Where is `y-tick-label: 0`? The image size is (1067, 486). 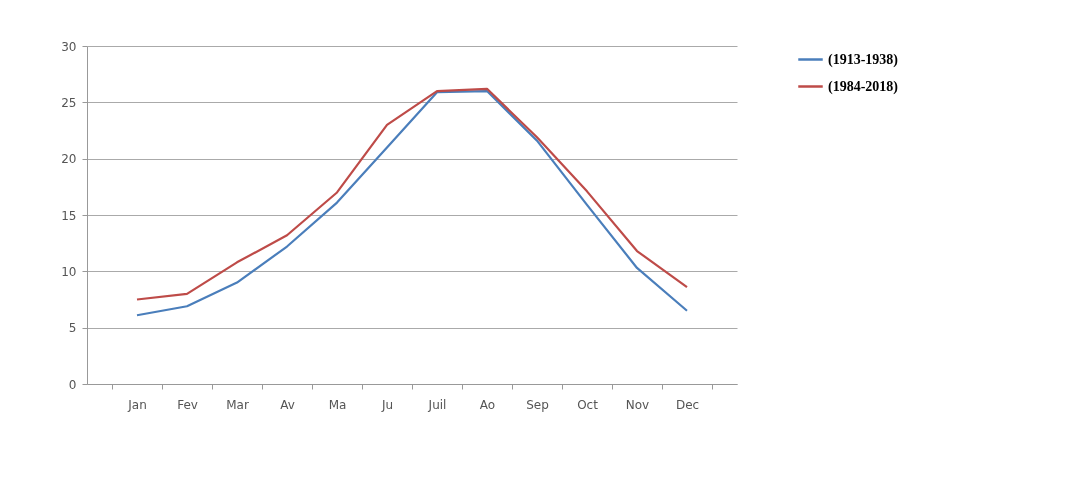
y-tick-label: 0 is located at coordinates (72, 384).